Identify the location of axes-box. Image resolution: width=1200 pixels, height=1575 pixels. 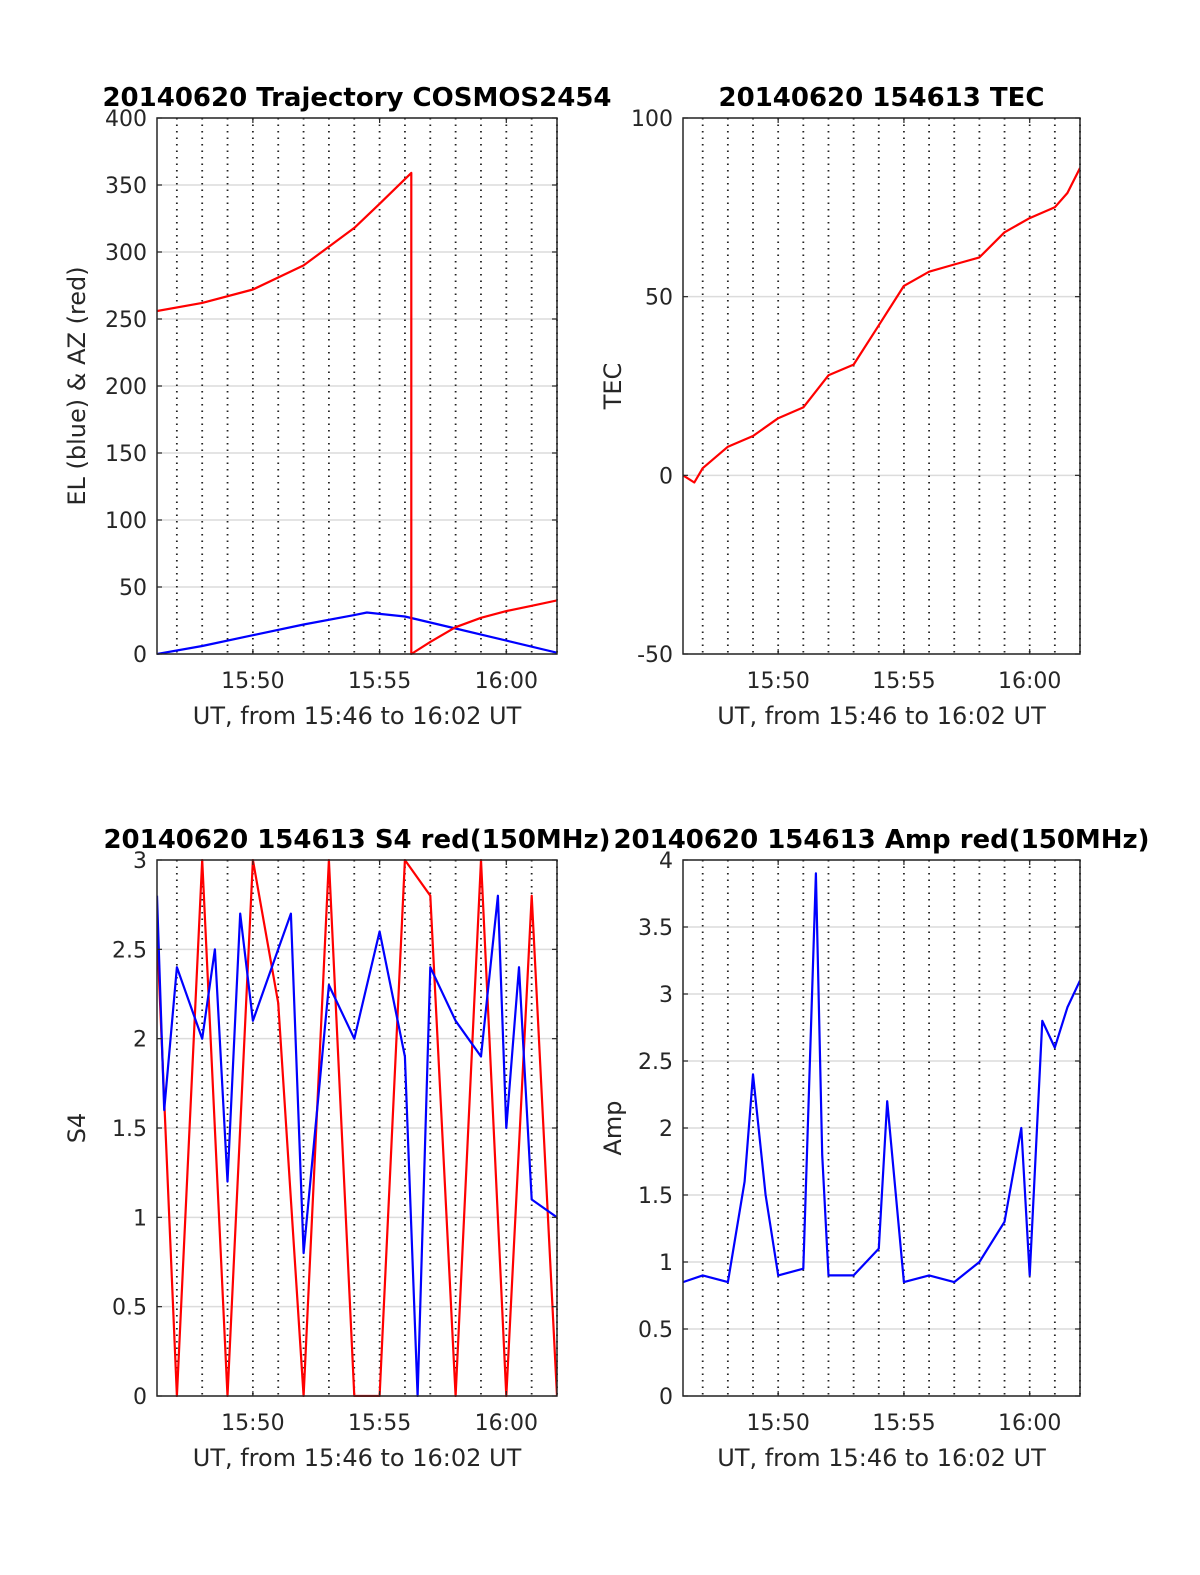
(881, 386).